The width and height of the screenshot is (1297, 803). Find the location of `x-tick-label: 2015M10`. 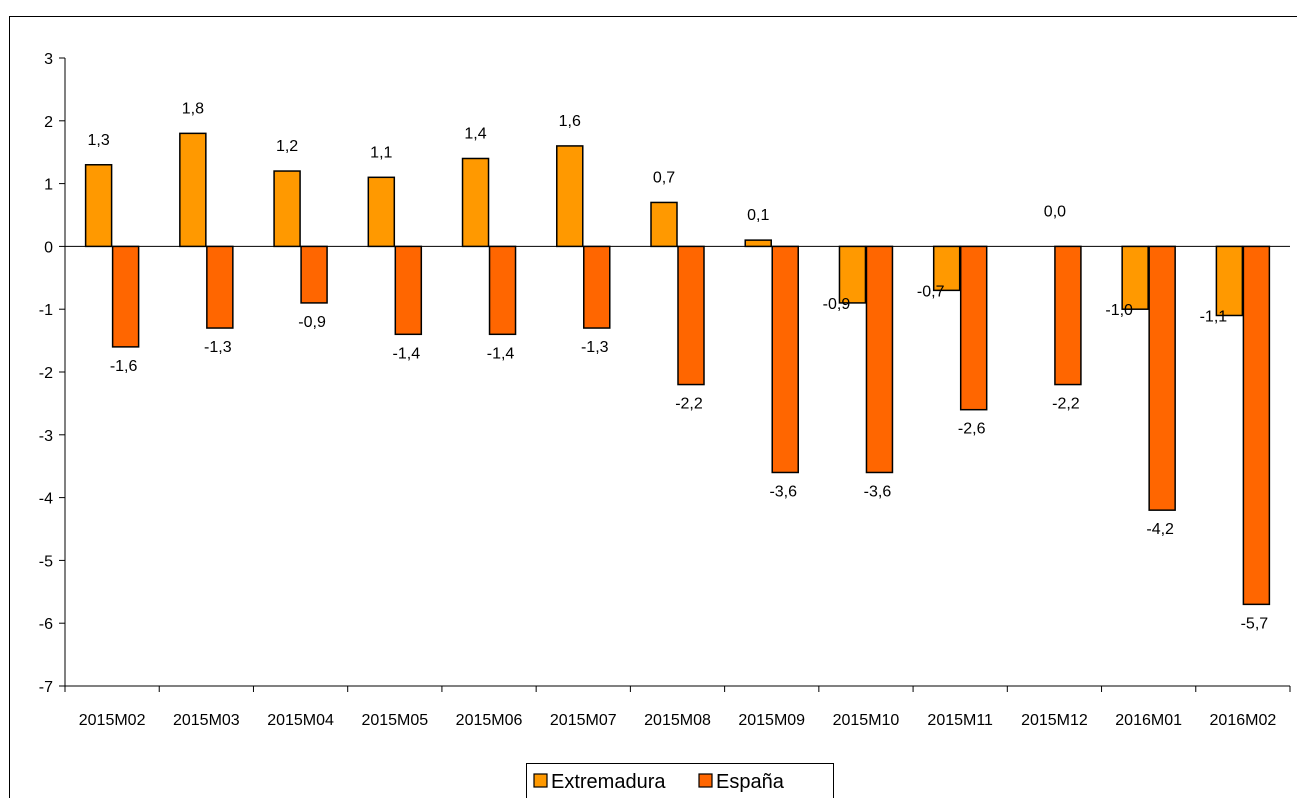

x-tick-label: 2015M10 is located at coordinates (866, 720).